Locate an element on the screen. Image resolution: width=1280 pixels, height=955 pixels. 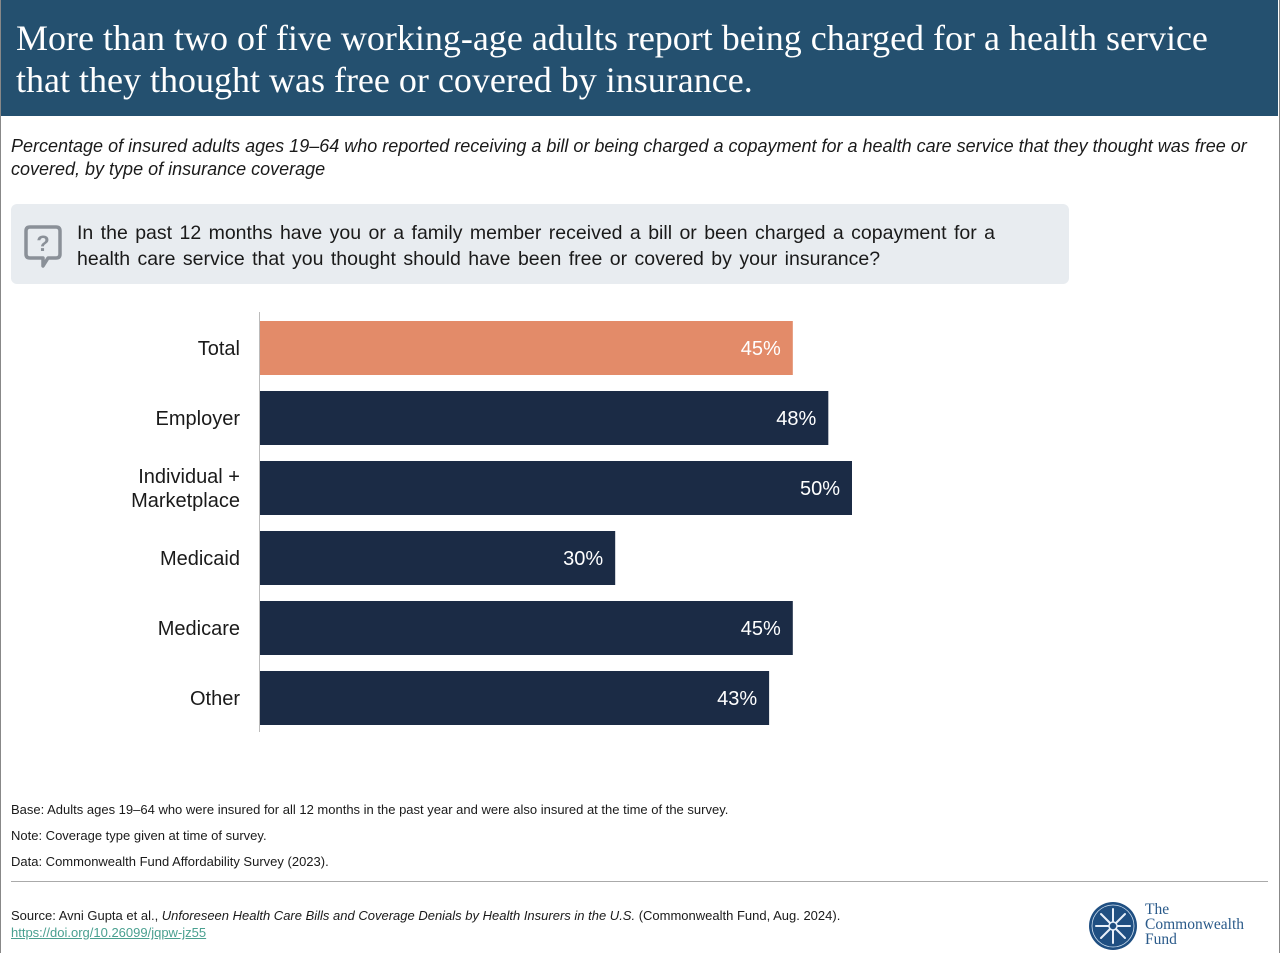
question-speech-bubble-icon: ? is located at coordinates (43, 246).